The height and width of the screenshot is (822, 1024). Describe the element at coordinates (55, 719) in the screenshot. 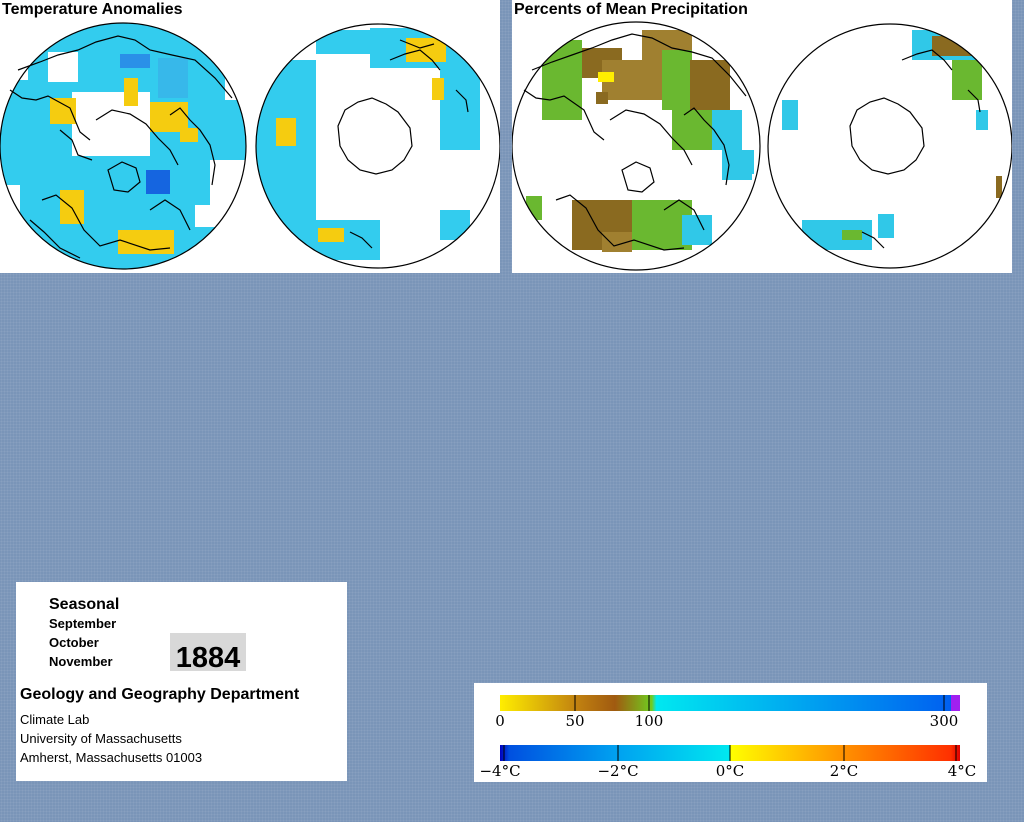

I see `lab-name: Climate Lab` at that location.